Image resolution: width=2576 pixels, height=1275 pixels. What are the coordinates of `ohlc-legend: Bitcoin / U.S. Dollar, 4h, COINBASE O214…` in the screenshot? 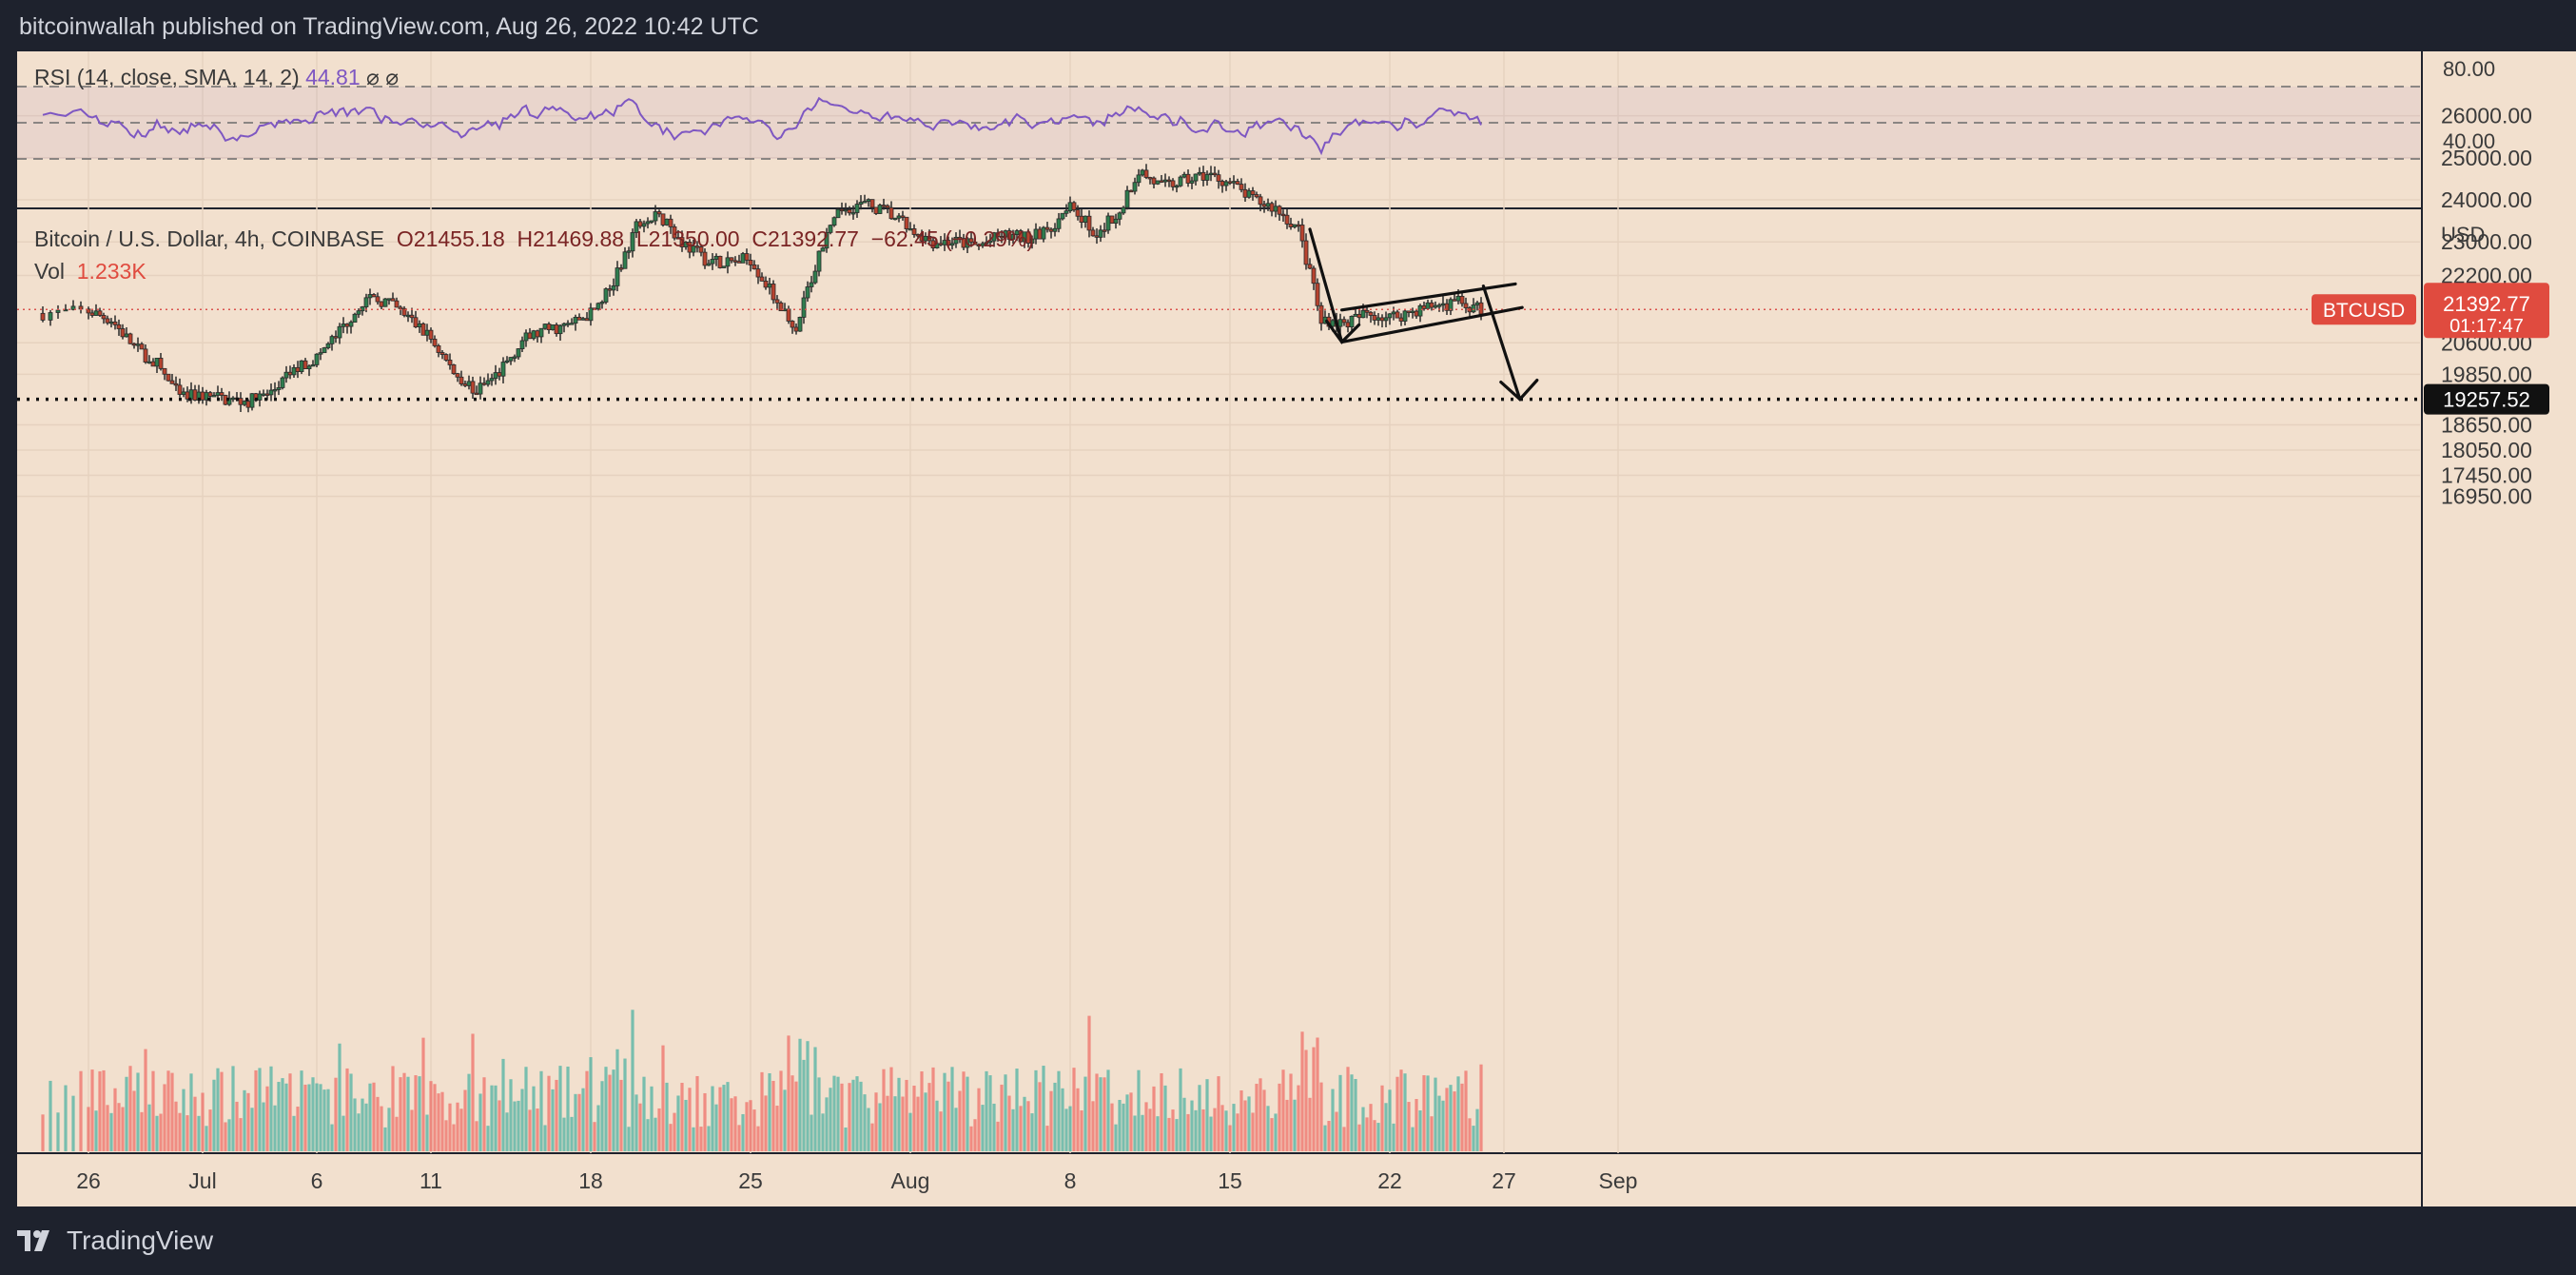 It's located at (534, 239).